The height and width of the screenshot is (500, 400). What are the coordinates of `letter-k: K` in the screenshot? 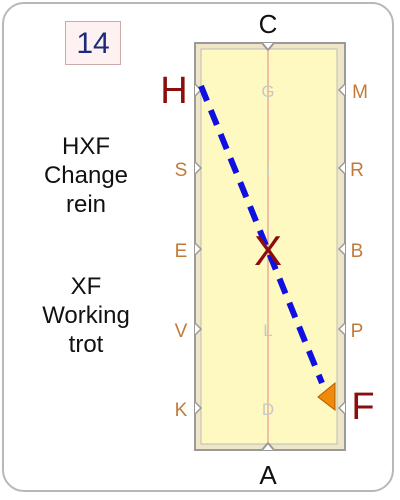 It's located at (181, 410).